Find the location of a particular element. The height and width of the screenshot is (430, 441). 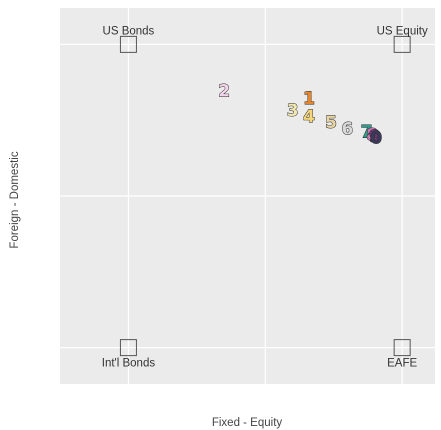

data-point: 4 is located at coordinates (309, 117).